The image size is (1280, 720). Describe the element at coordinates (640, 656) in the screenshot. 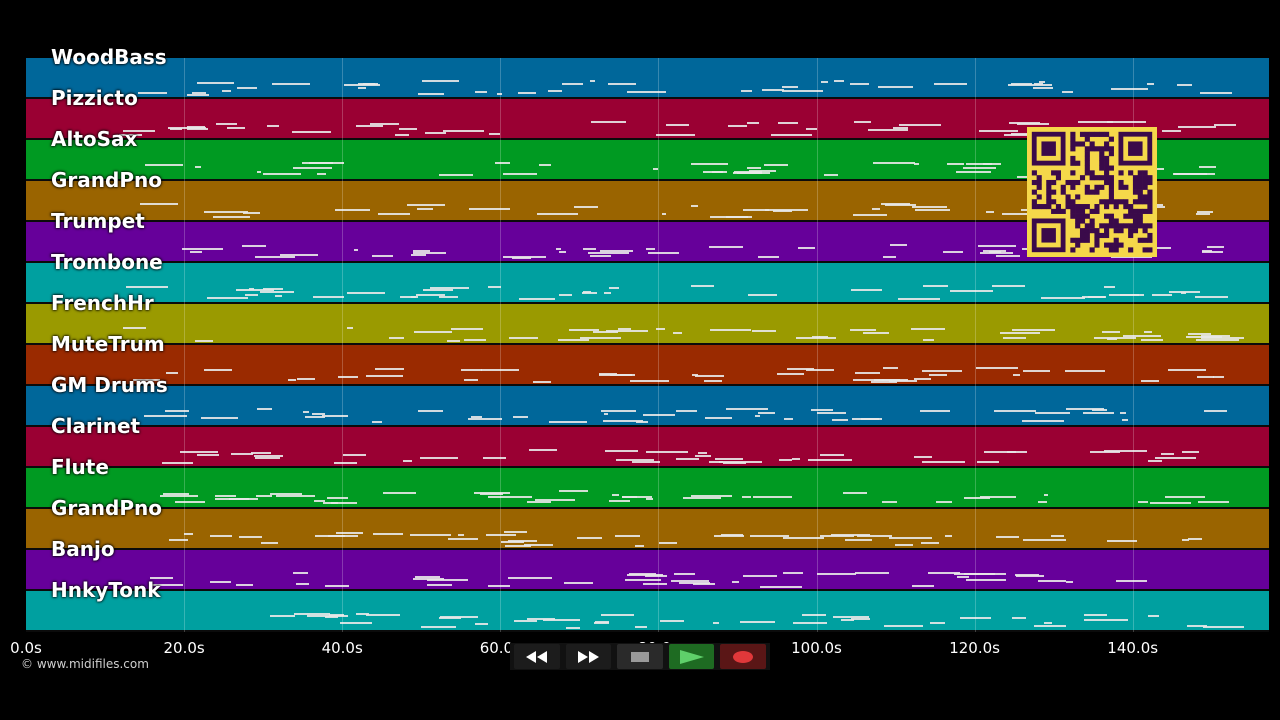

I see `stop-button` at that location.